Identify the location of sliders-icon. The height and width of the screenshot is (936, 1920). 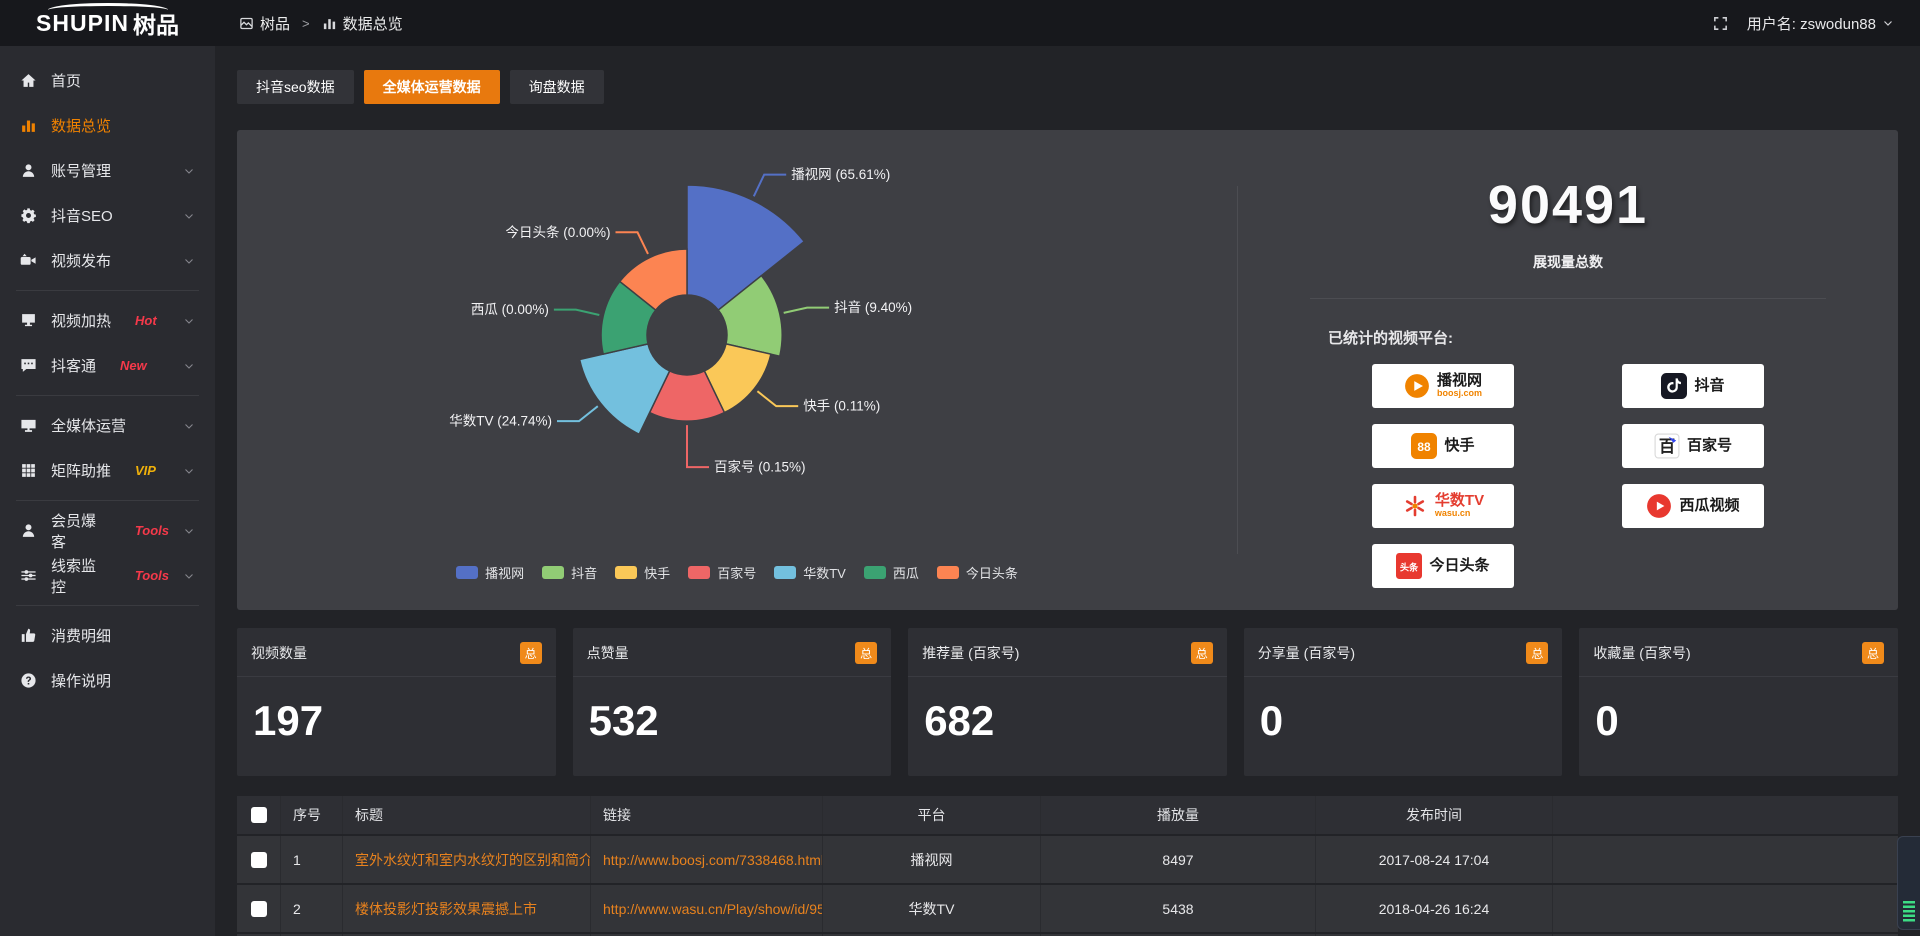
(28, 575).